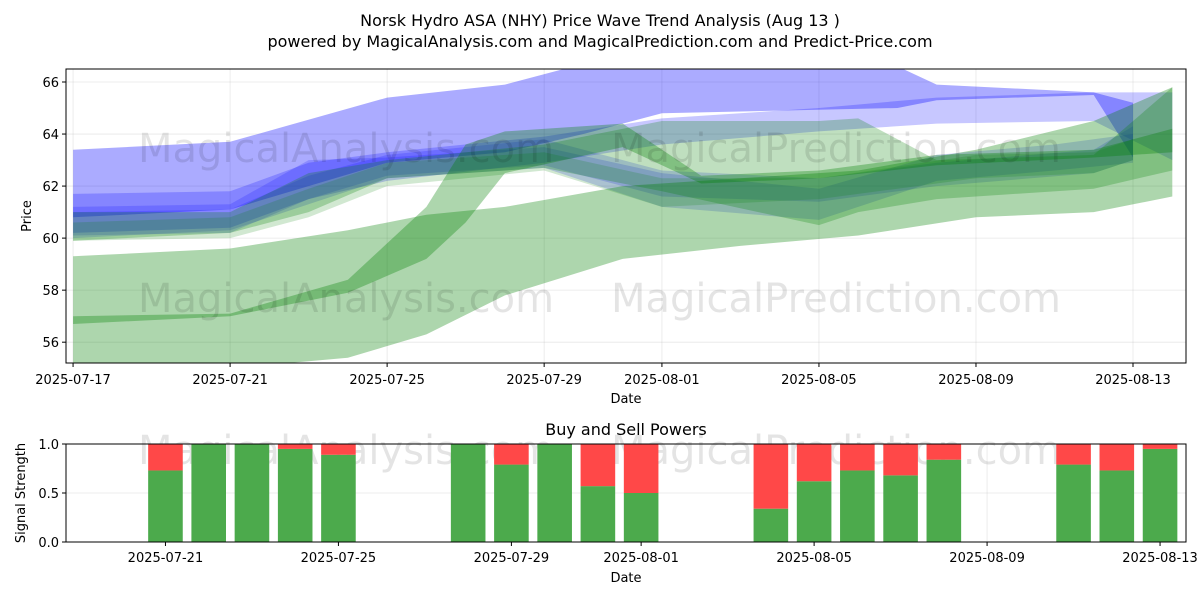 This screenshot has width=1200, height=600. What do you see at coordinates (836, 299) in the screenshot?
I see `watermark-right-mid: MagicalPrediction.com` at bounding box center [836, 299].